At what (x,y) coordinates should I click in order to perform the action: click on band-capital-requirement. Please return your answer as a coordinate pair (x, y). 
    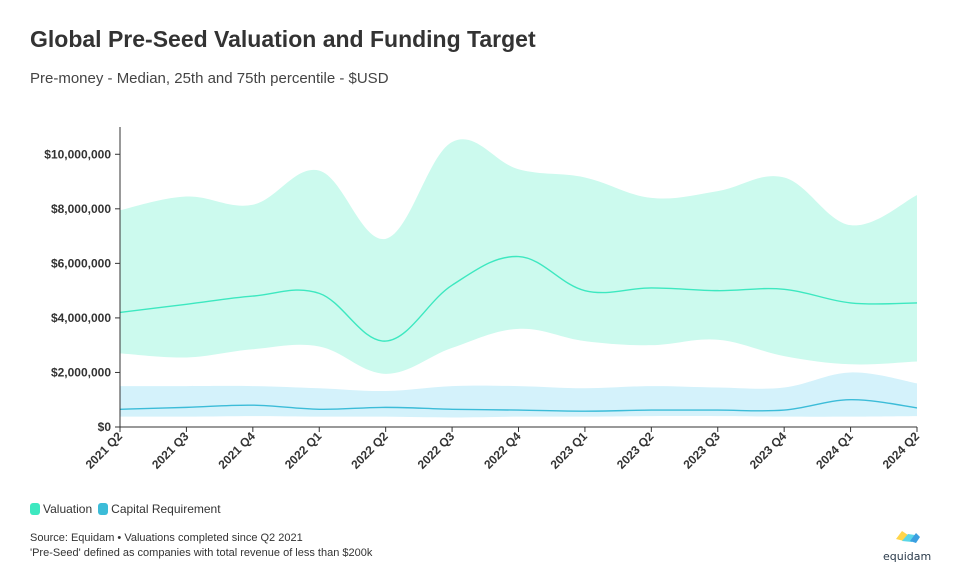
    Looking at the image, I should click on (518, 395).